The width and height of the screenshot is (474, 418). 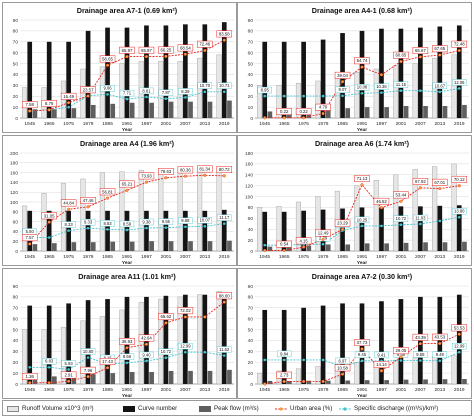 I want to click on data-label-specific: 7.71, so click(x=127, y=93).